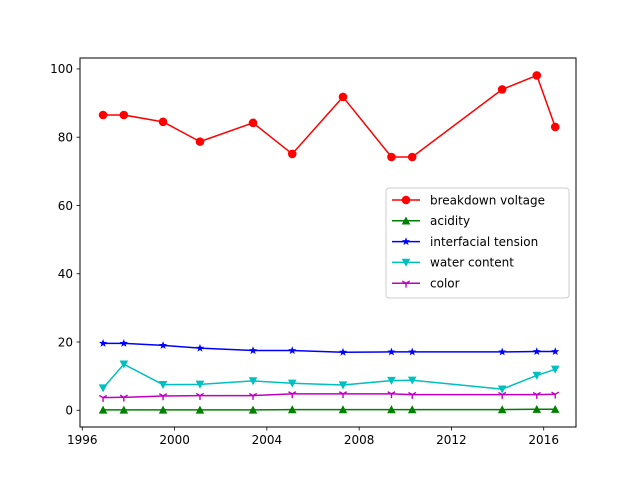 Image resolution: width=640 pixels, height=480 pixels. I want to click on y-tick-label: 0, so click(69, 411).